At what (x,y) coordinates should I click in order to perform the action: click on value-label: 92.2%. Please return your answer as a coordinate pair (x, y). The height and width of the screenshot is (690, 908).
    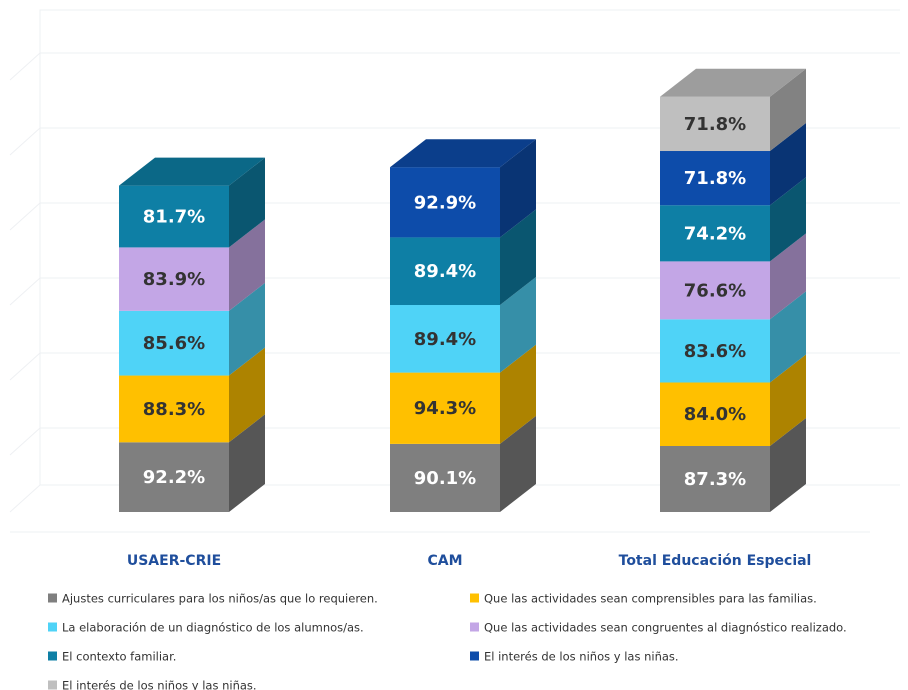
    Looking at the image, I should click on (174, 477).